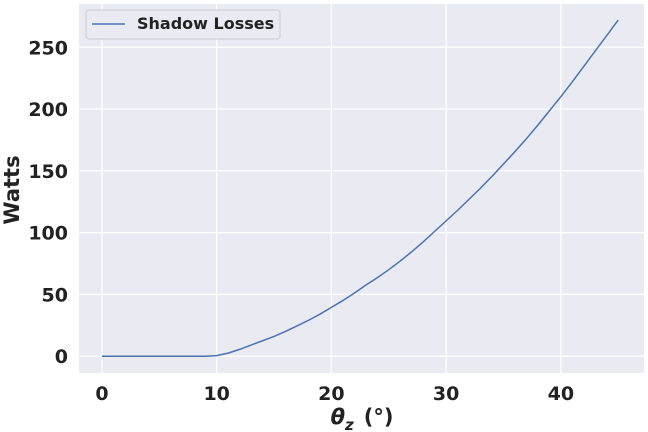  Describe the element at coordinates (446, 394) in the screenshot. I see `x-tick-label: 30` at that location.